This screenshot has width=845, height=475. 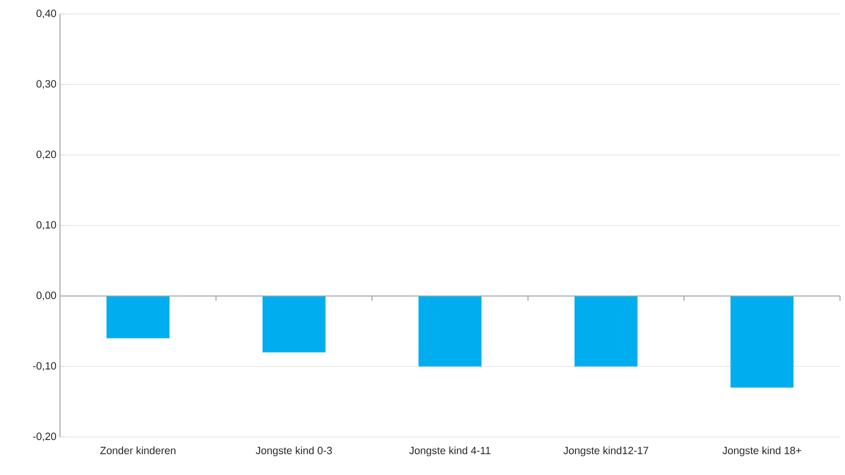 What do you see at coordinates (44, 366) in the screenshot?
I see `y-tick-label: -0,10` at bounding box center [44, 366].